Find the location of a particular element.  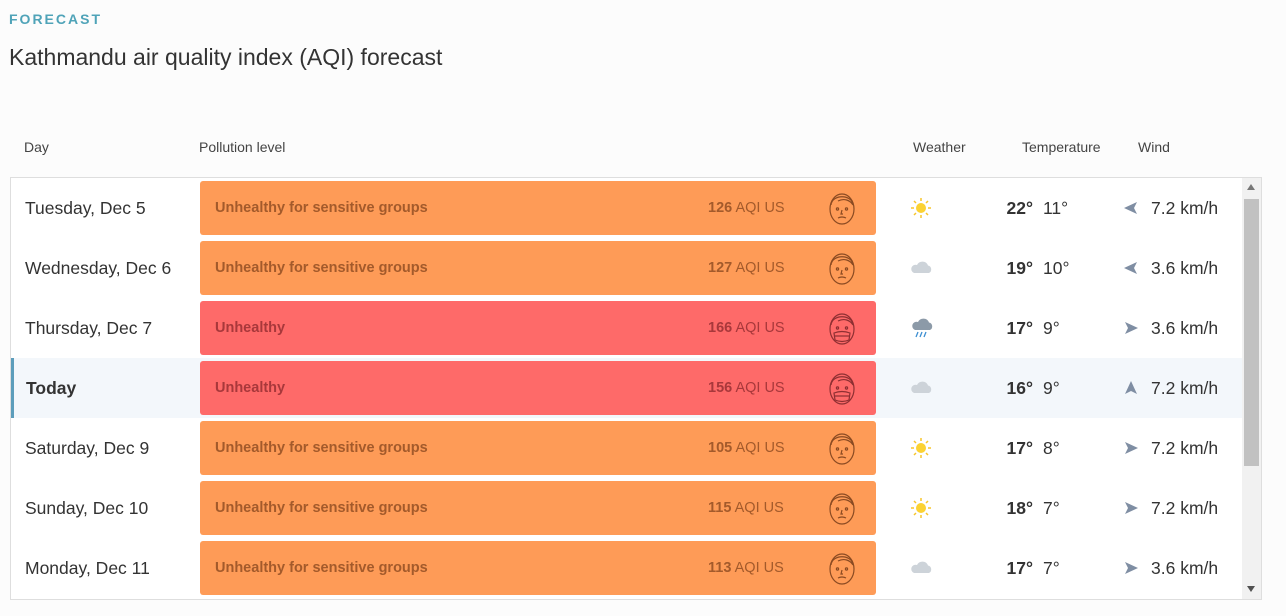

column-header-pollution: Pollution level is located at coordinates (242, 147).